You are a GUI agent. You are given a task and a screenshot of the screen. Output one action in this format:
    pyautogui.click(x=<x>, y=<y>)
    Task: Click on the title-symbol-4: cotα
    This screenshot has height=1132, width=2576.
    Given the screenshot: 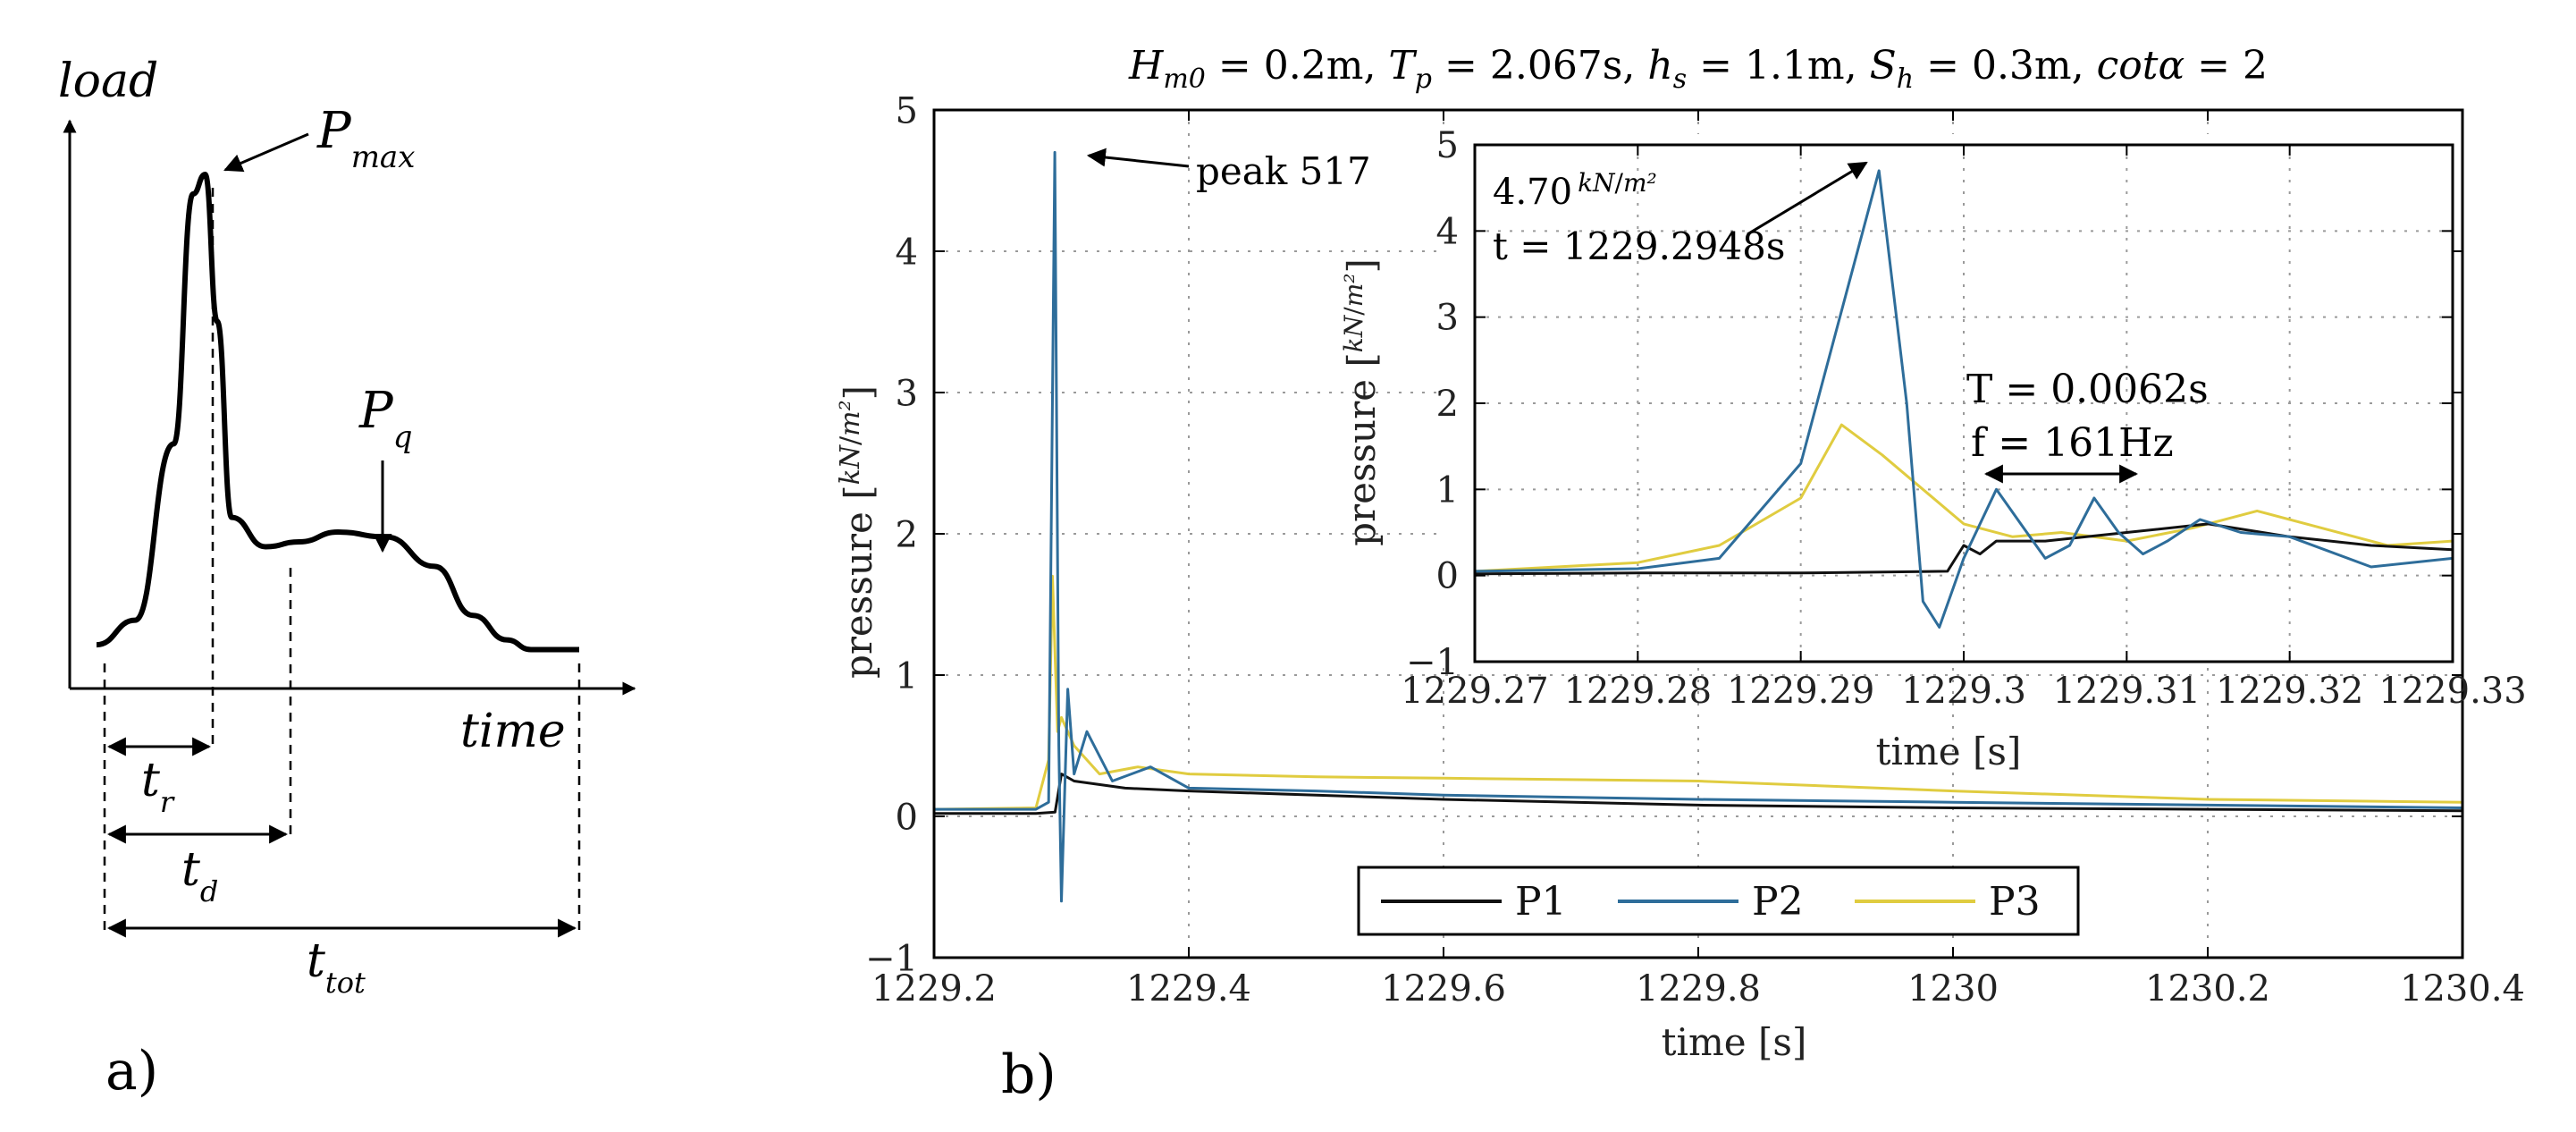 What is the action you would take?
    pyautogui.click(x=2141, y=66)
    